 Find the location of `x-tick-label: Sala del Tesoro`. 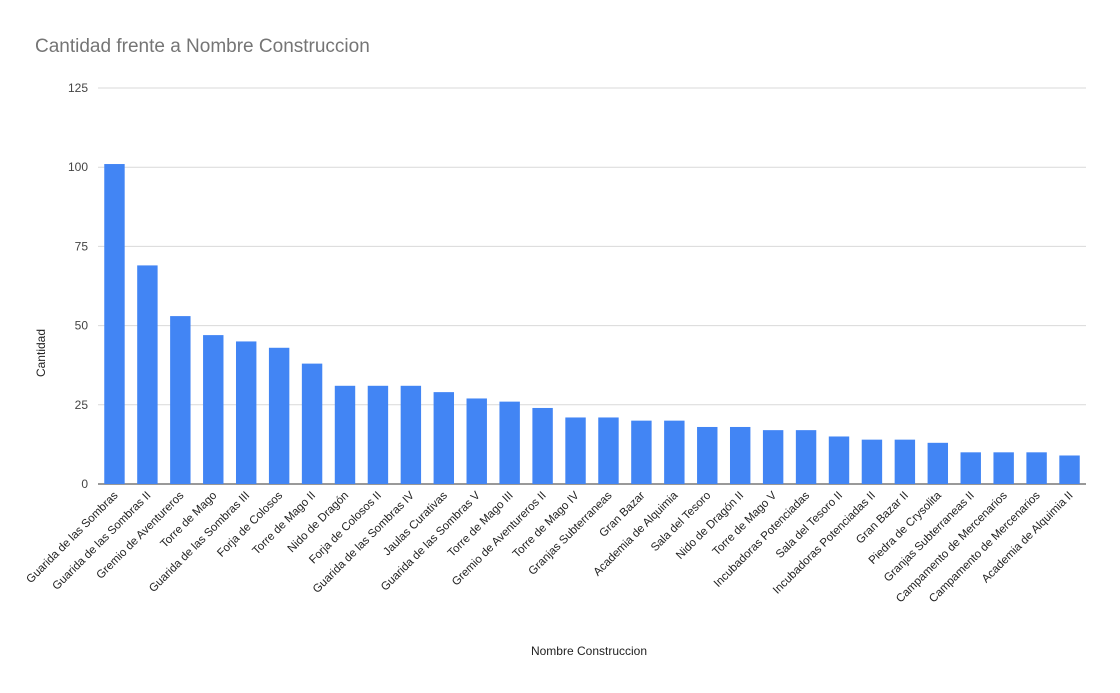

x-tick-label: Sala del Tesoro is located at coordinates (681, 522).